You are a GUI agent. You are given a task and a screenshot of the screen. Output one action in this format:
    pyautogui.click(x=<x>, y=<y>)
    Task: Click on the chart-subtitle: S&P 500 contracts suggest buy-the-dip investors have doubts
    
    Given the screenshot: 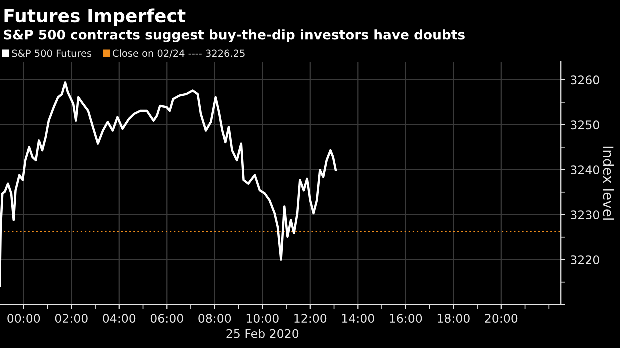 What is the action you would take?
    pyautogui.click(x=234, y=36)
    